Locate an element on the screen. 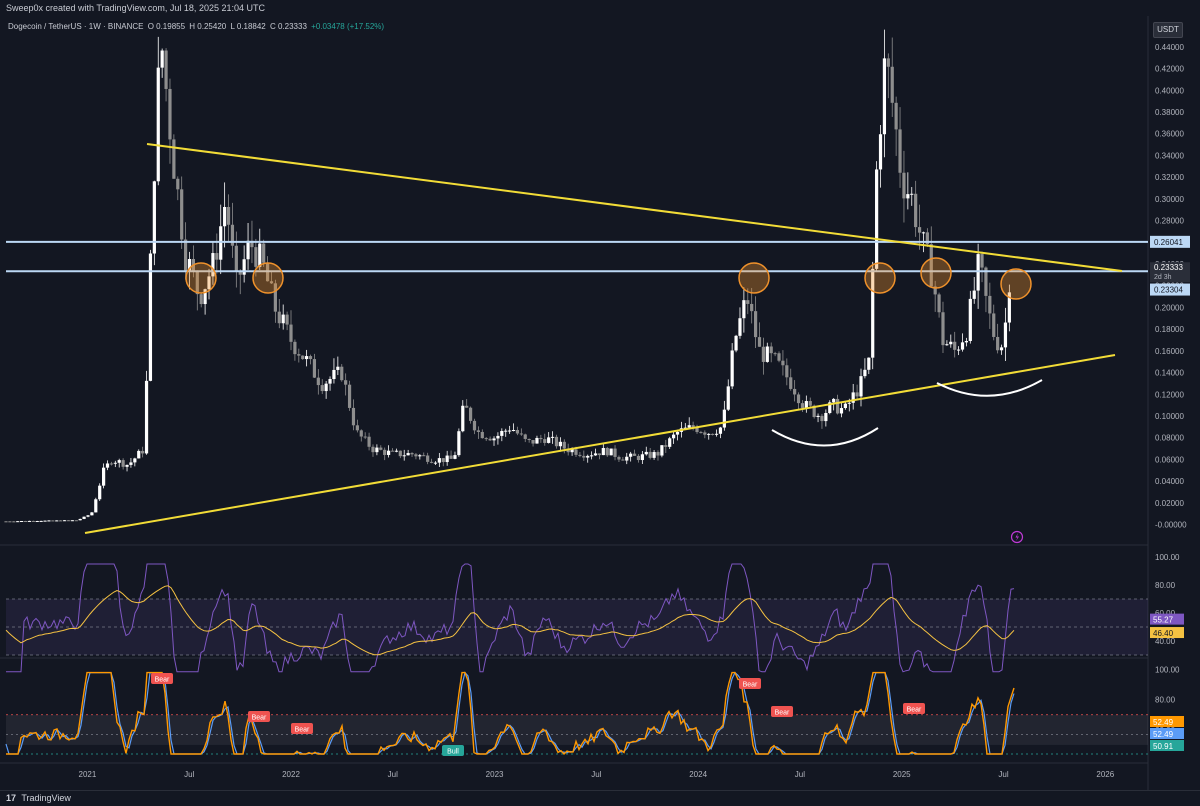  ohlc-close: C 0.23333 is located at coordinates (288, 26).